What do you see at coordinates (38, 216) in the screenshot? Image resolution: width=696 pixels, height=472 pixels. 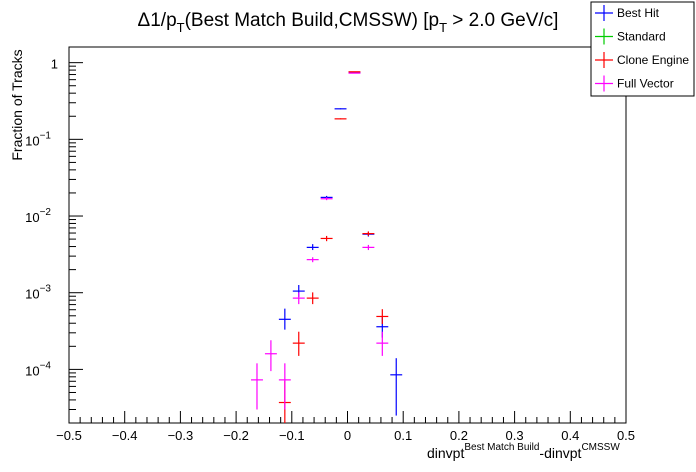 I see `y-tick-label: 10⁻²` at bounding box center [38, 216].